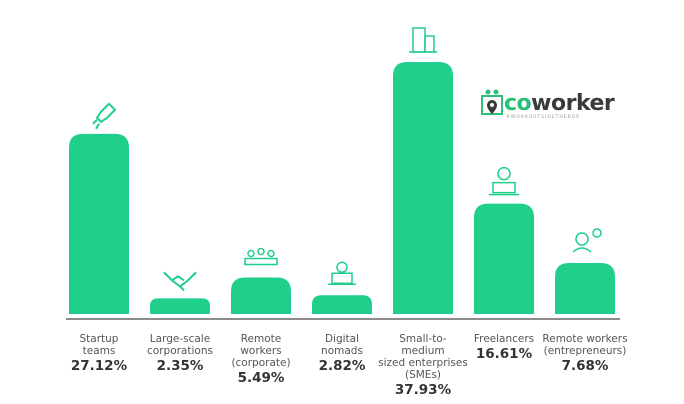  Describe the element at coordinates (104, 116) in the screenshot. I see `rocket-icon` at that location.